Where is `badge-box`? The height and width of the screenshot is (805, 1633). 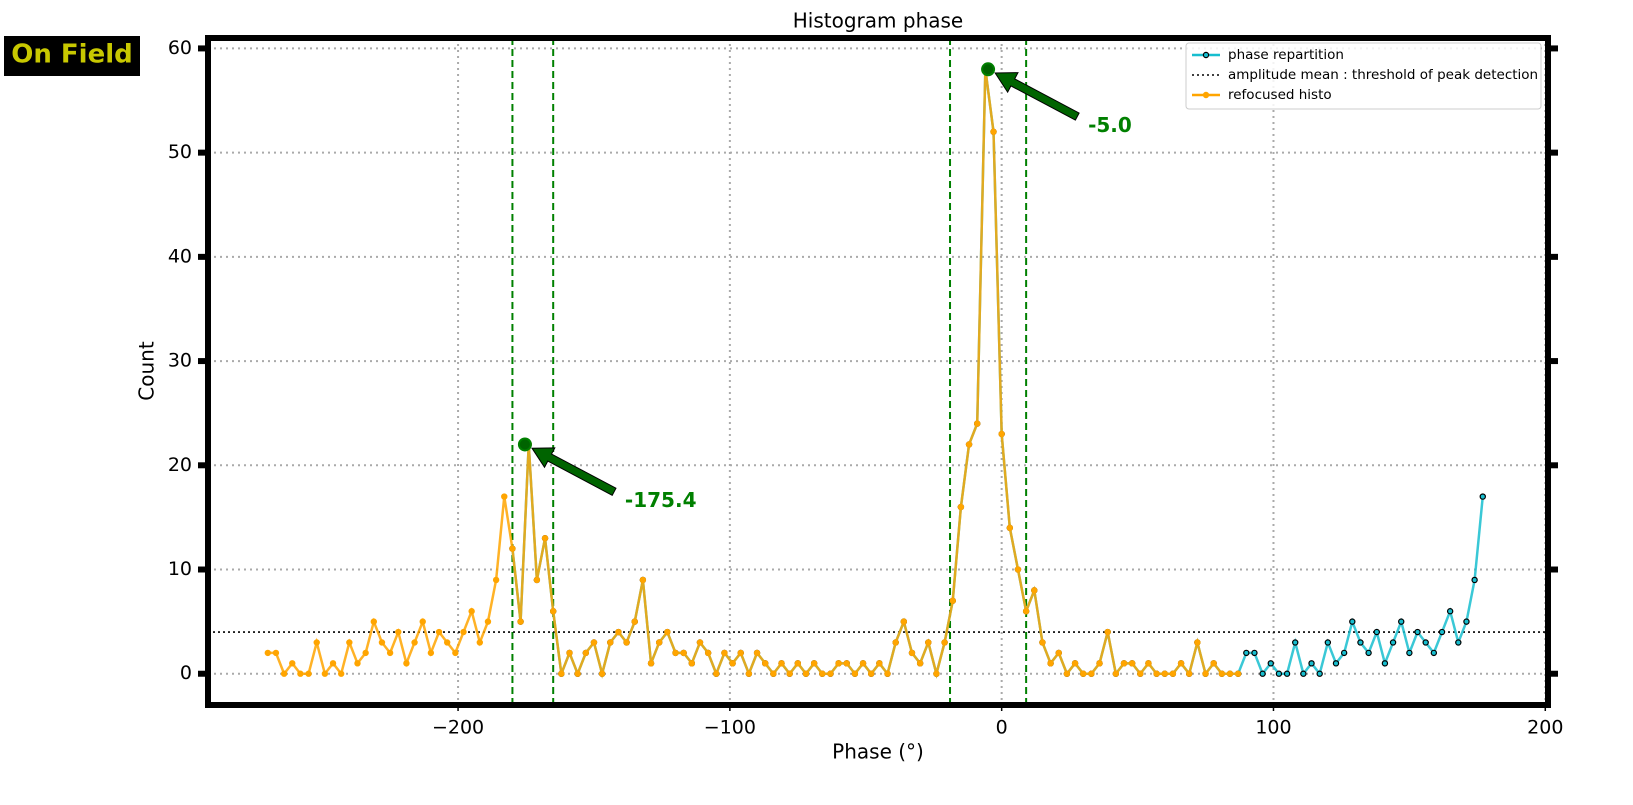
badge-box is located at coordinates (72, 56).